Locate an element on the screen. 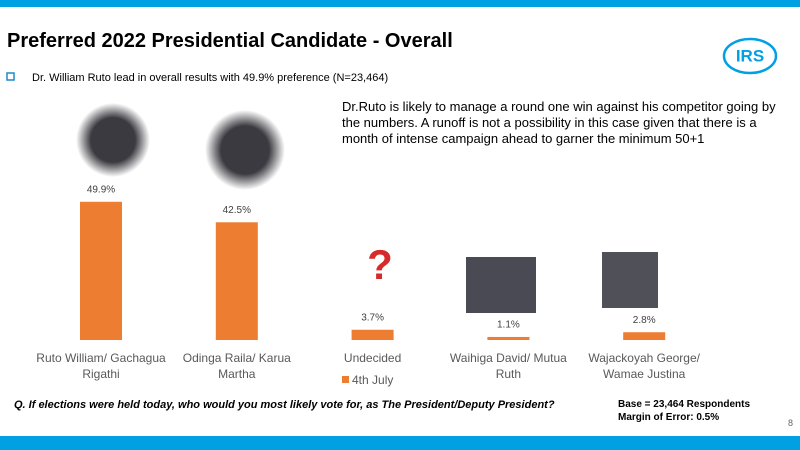 This screenshot has width=800, height=450. bottom-band is located at coordinates (400, 443).